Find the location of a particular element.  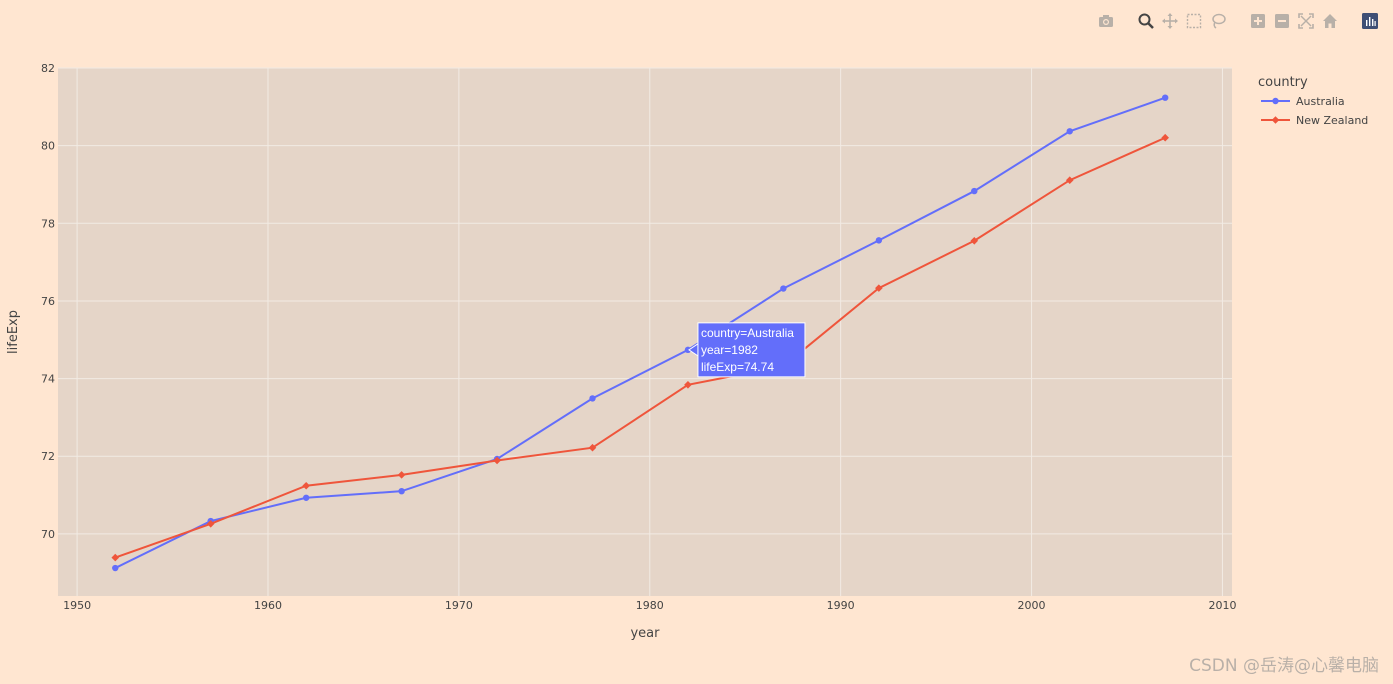

x-tick-label: 1980 is located at coordinates (650, 605).